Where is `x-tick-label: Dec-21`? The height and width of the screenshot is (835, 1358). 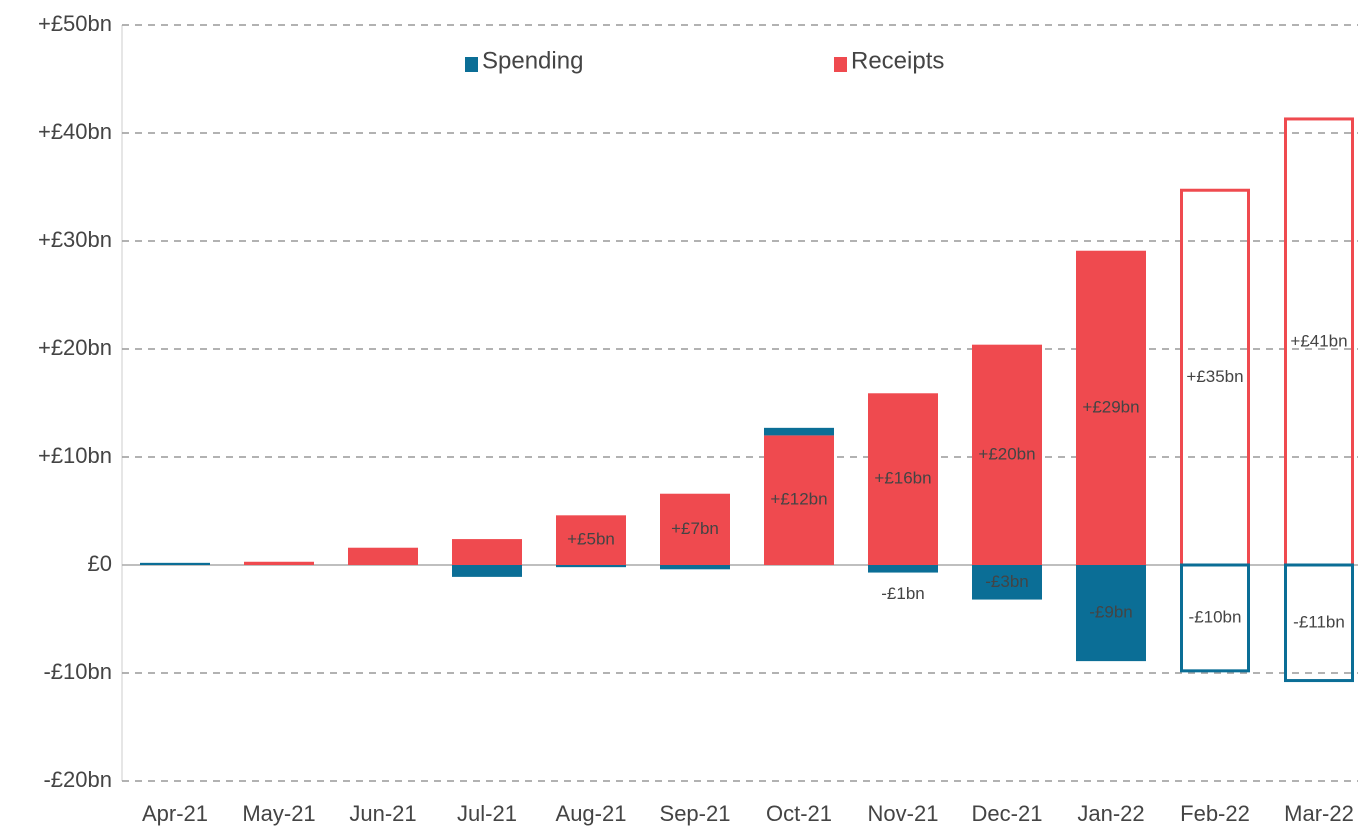 x-tick-label: Dec-21 is located at coordinates (1007, 813).